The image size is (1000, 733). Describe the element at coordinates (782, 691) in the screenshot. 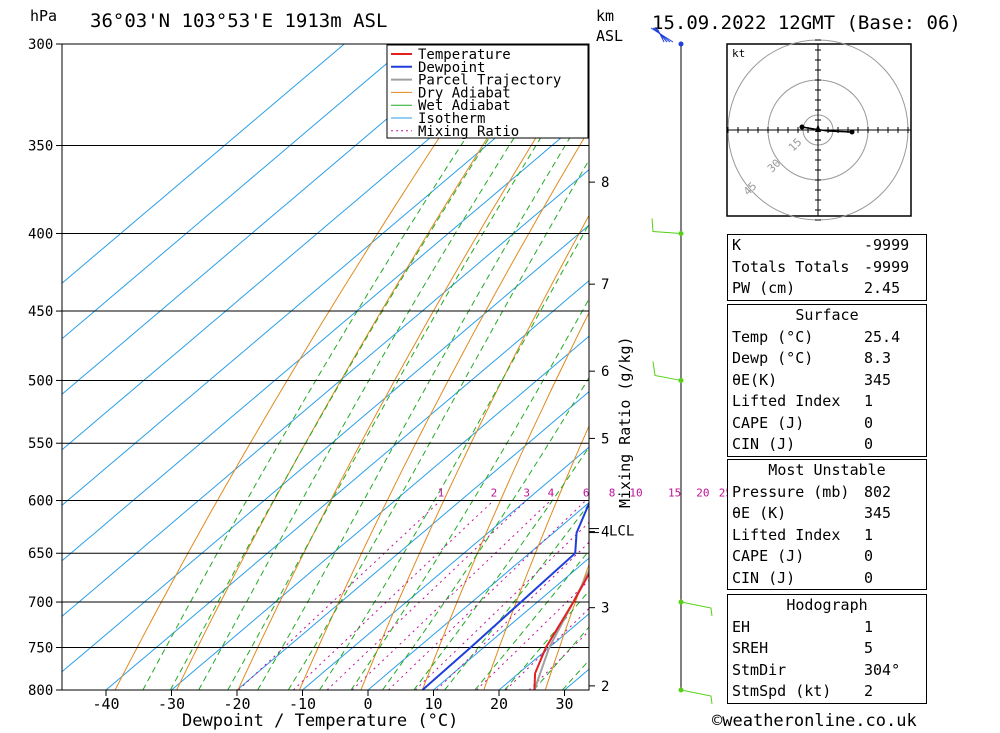

I see `row-label: StmSpd (kt)` at that location.